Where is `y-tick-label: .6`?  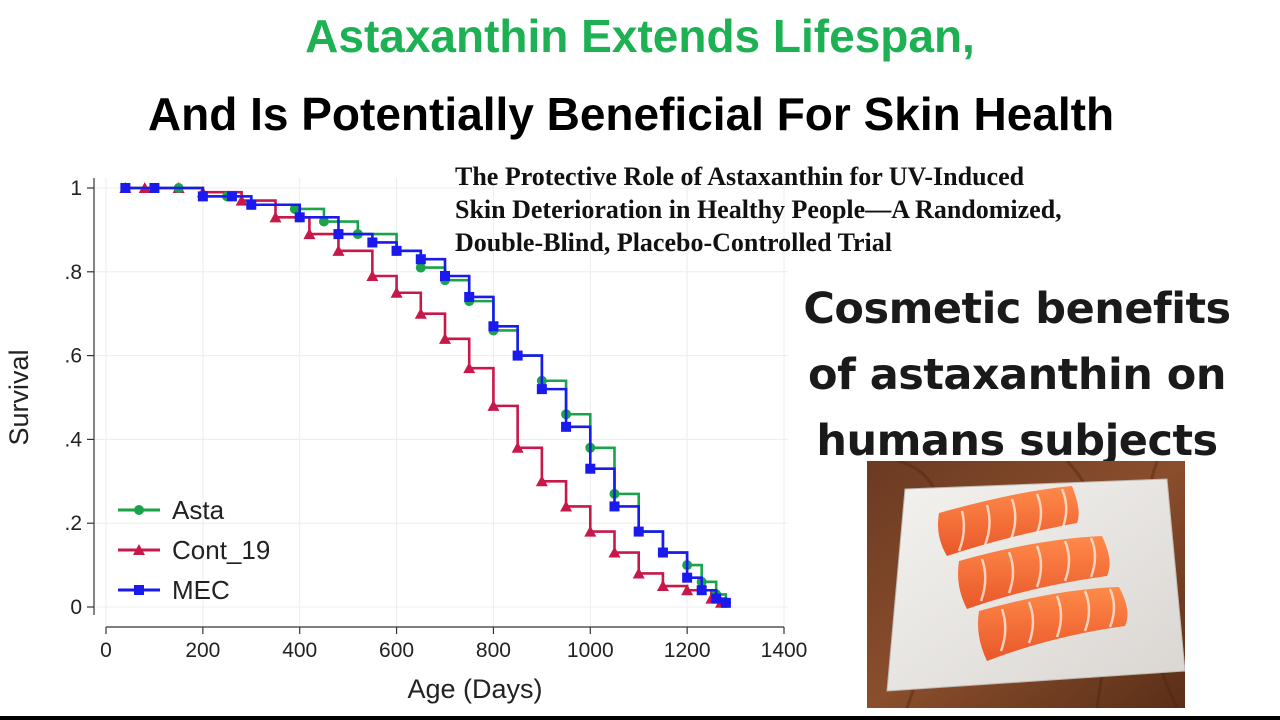
y-tick-label: .6 is located at coordinates (73, 356).